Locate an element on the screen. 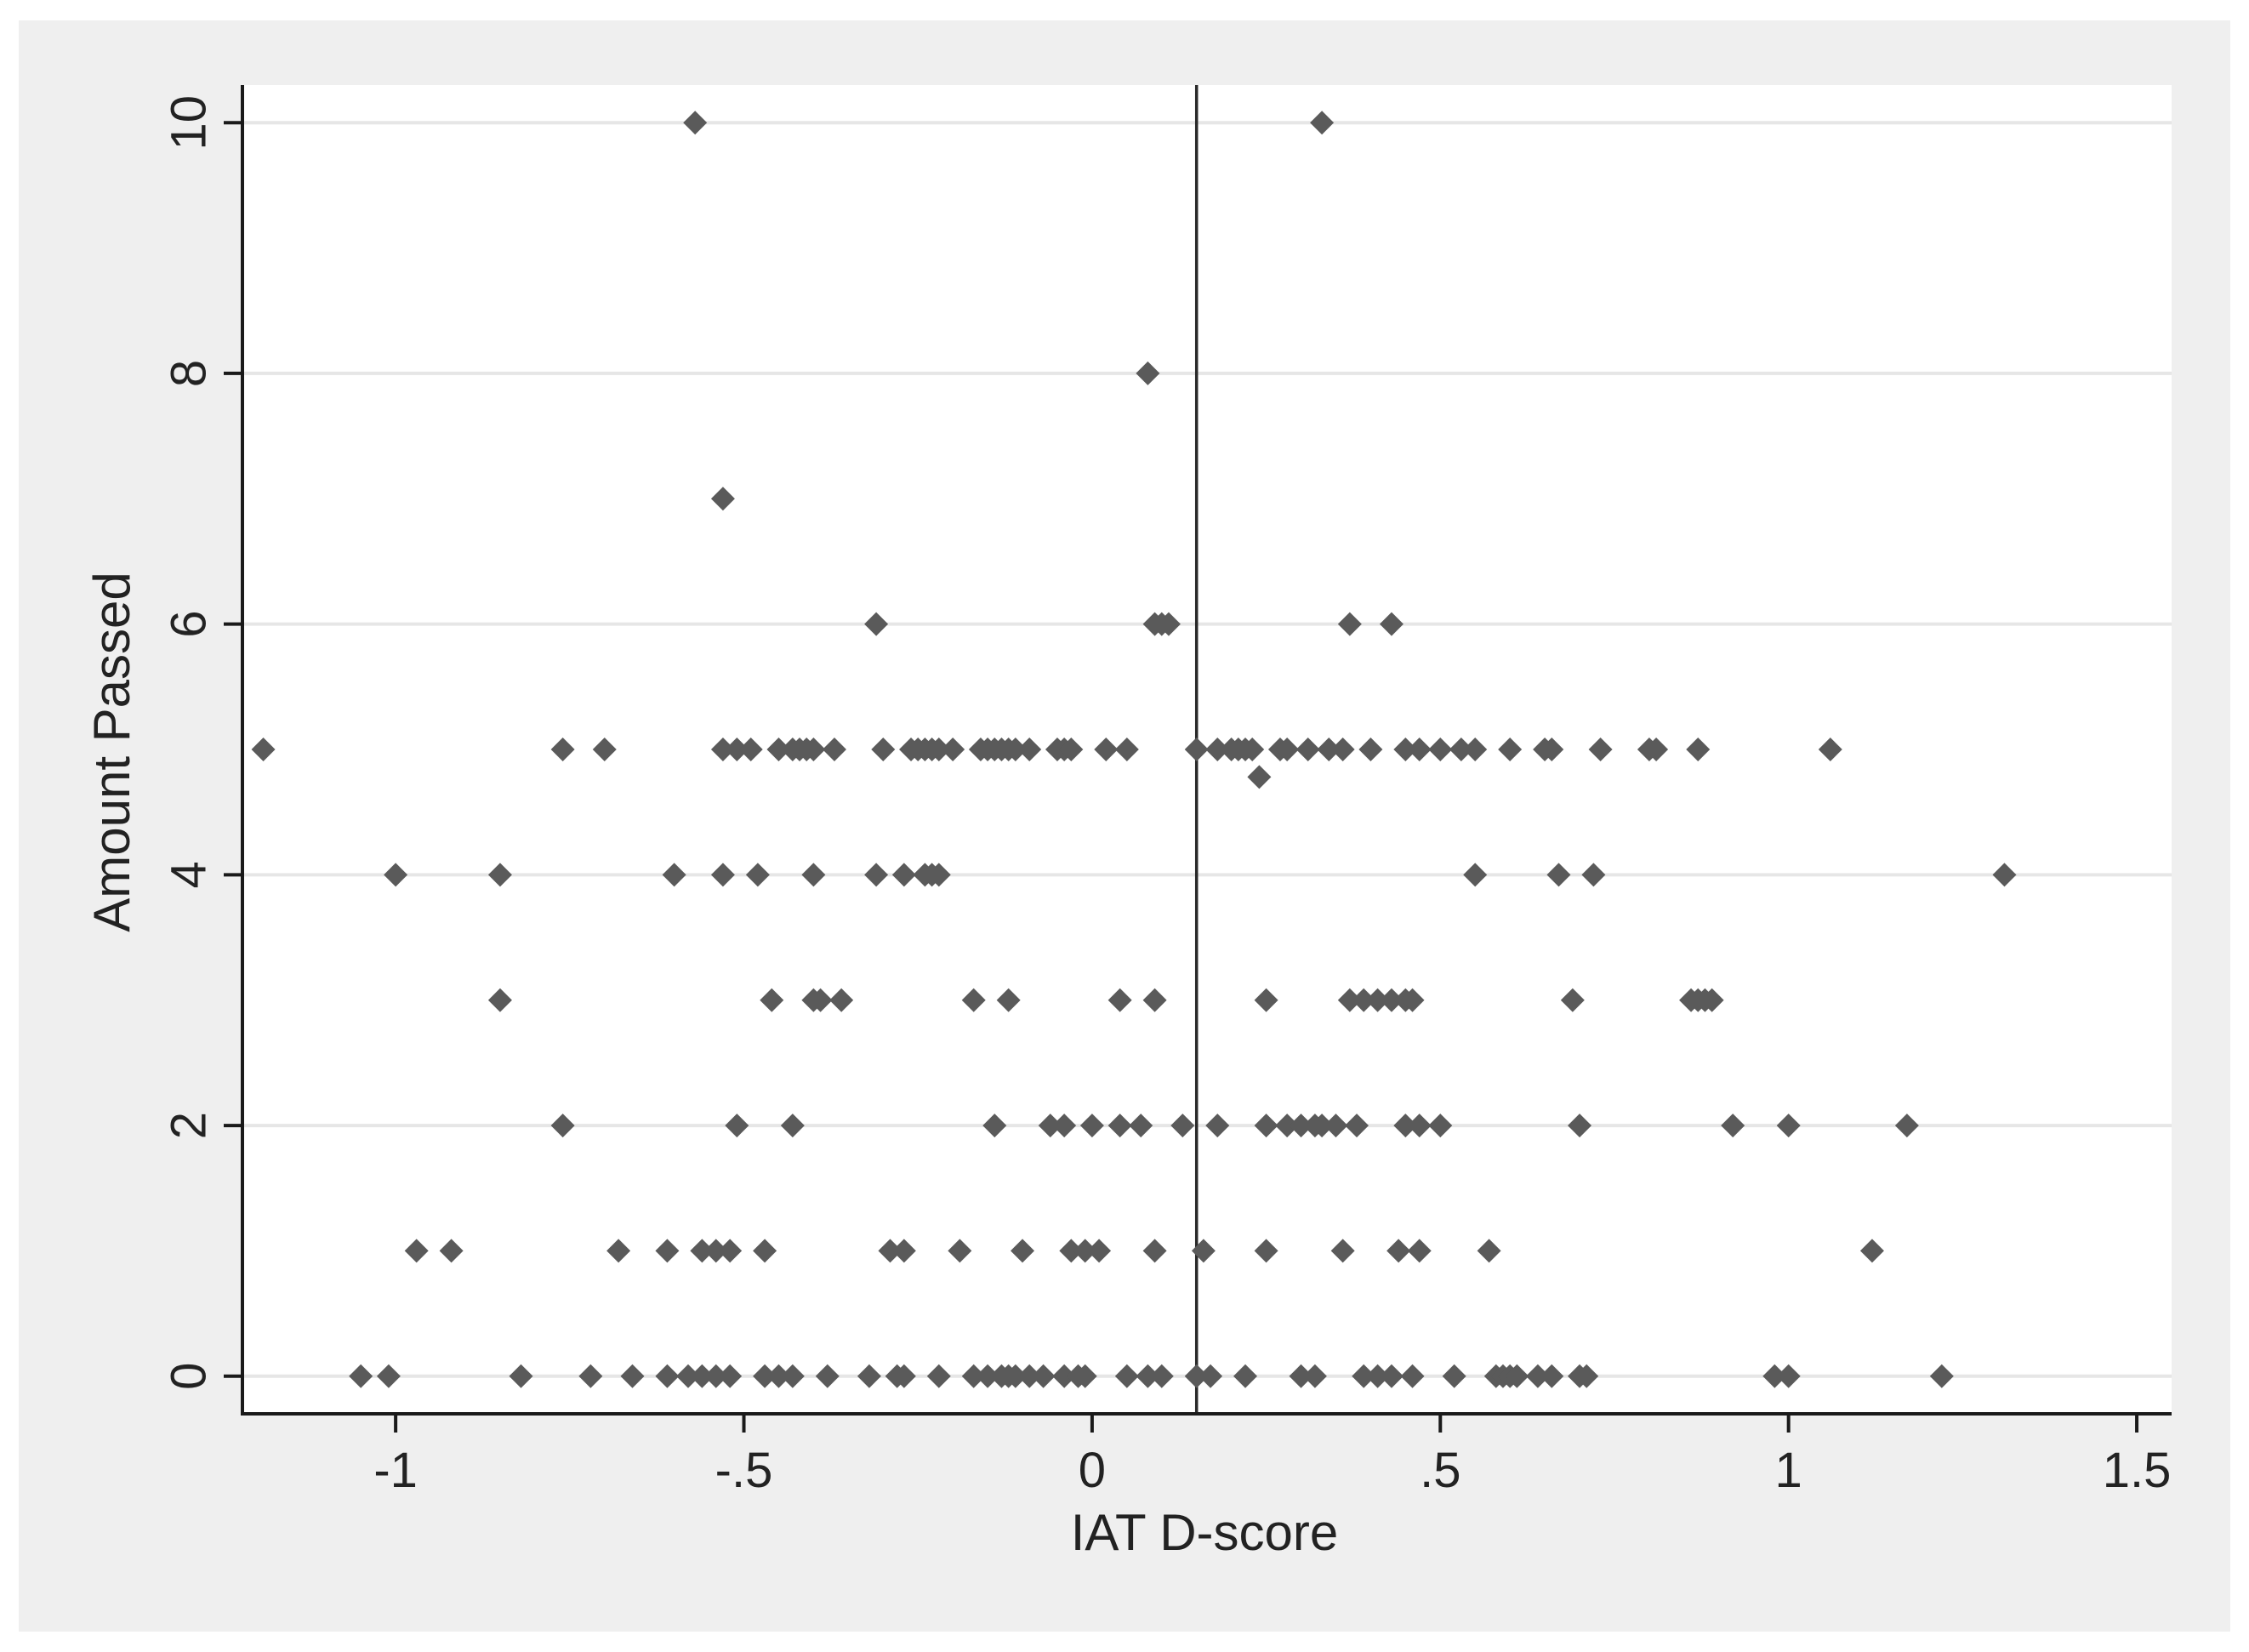 This screenshot has width=2249, height=1652. y-axis-title: Amount Passed is located at coordinates (111, 752).